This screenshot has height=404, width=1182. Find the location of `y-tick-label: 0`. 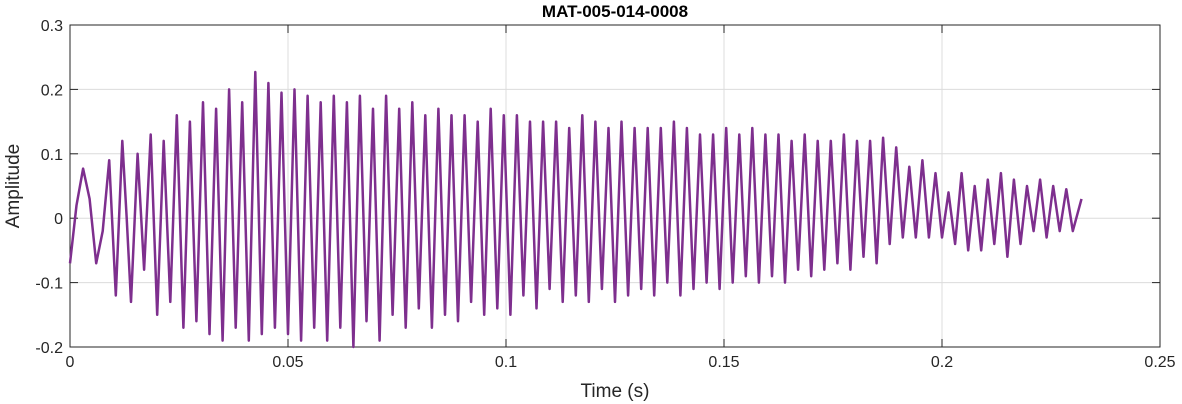

y-tick-label: 0 is located at coordinates (58, 219).